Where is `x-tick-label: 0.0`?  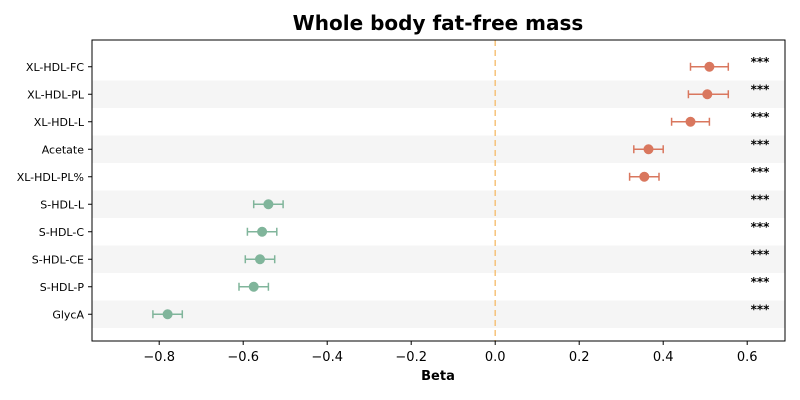
x-tick-label: 0.0 is located at coordinates (495, 357).